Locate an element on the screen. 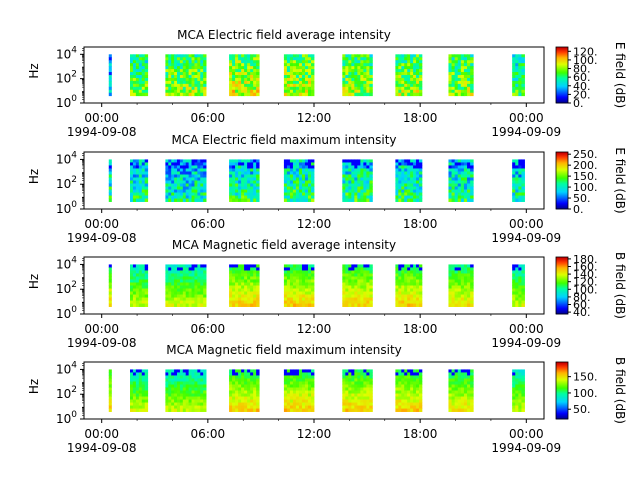 Image resolution: width=640 pixels, height=480 pixels. colorbar-tick-label: 150. is located at coordinates (585, 377).